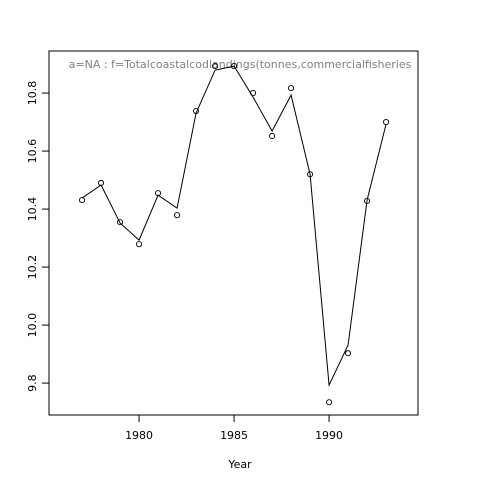 This screenshot has width=480, height=480. What do you see at coordinates (32, 209) in the screenshot?
I see `y-tick-label: 10.4` at bounding box center [32, 209].